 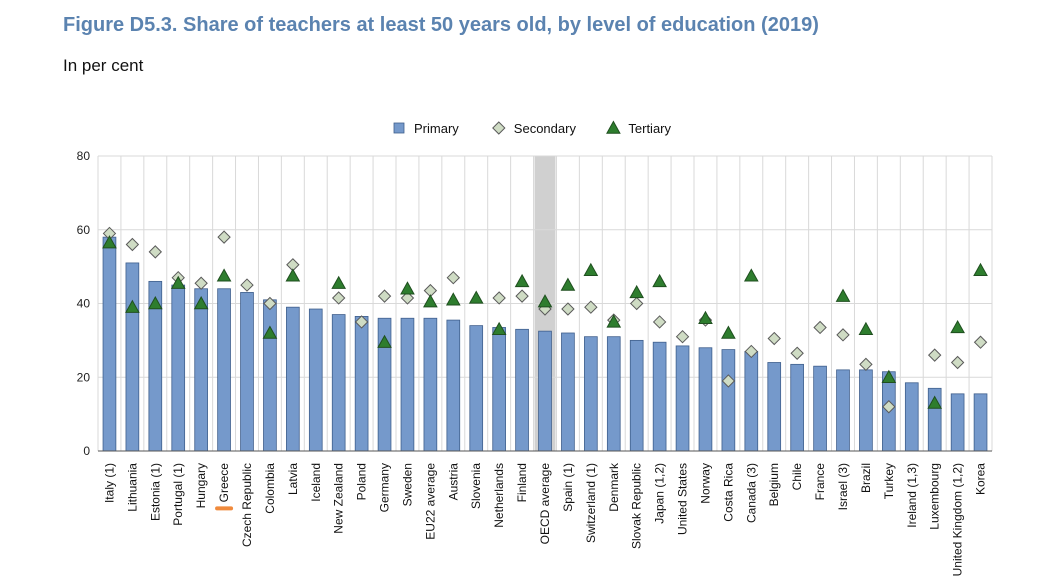 What do you see at coordinates (453, 277) in the screenshot?
I see `marker-secondary-austria` at bounding box center [453, 277].